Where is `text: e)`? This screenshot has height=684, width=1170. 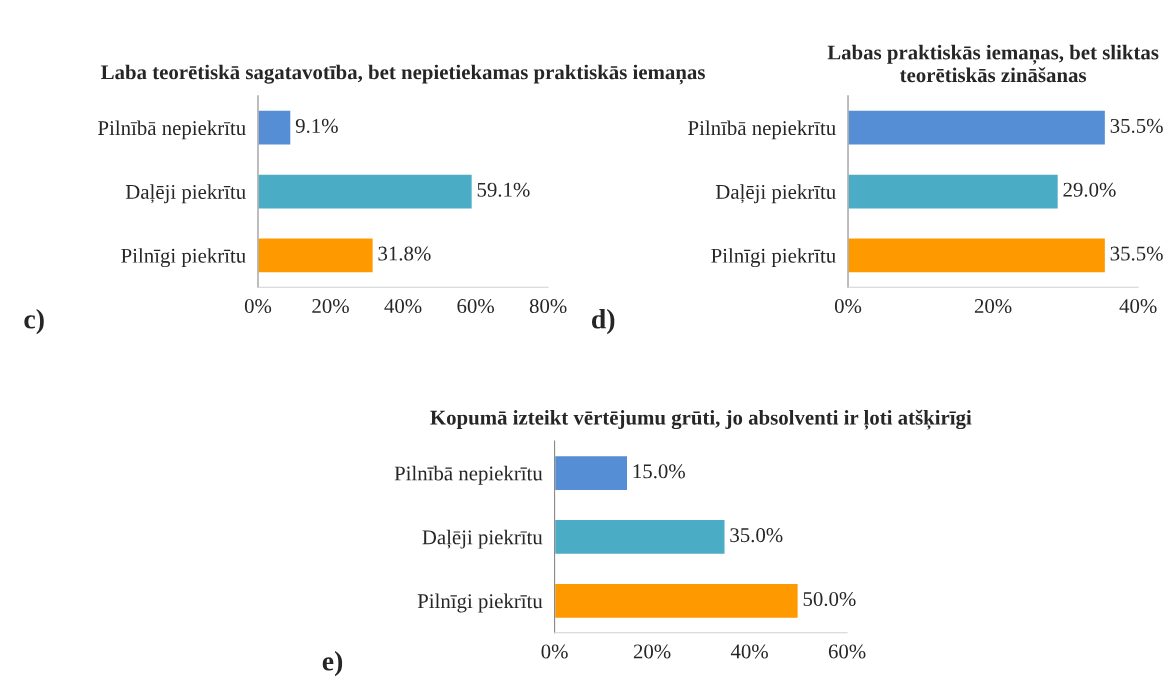 text: e) is located at coordinates (332, 664).